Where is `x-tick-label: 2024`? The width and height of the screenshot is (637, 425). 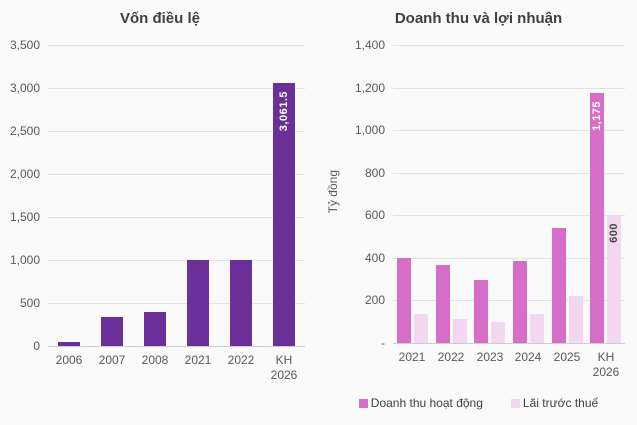 x-tick-label: 2024 is located at coordinates (528, 357).